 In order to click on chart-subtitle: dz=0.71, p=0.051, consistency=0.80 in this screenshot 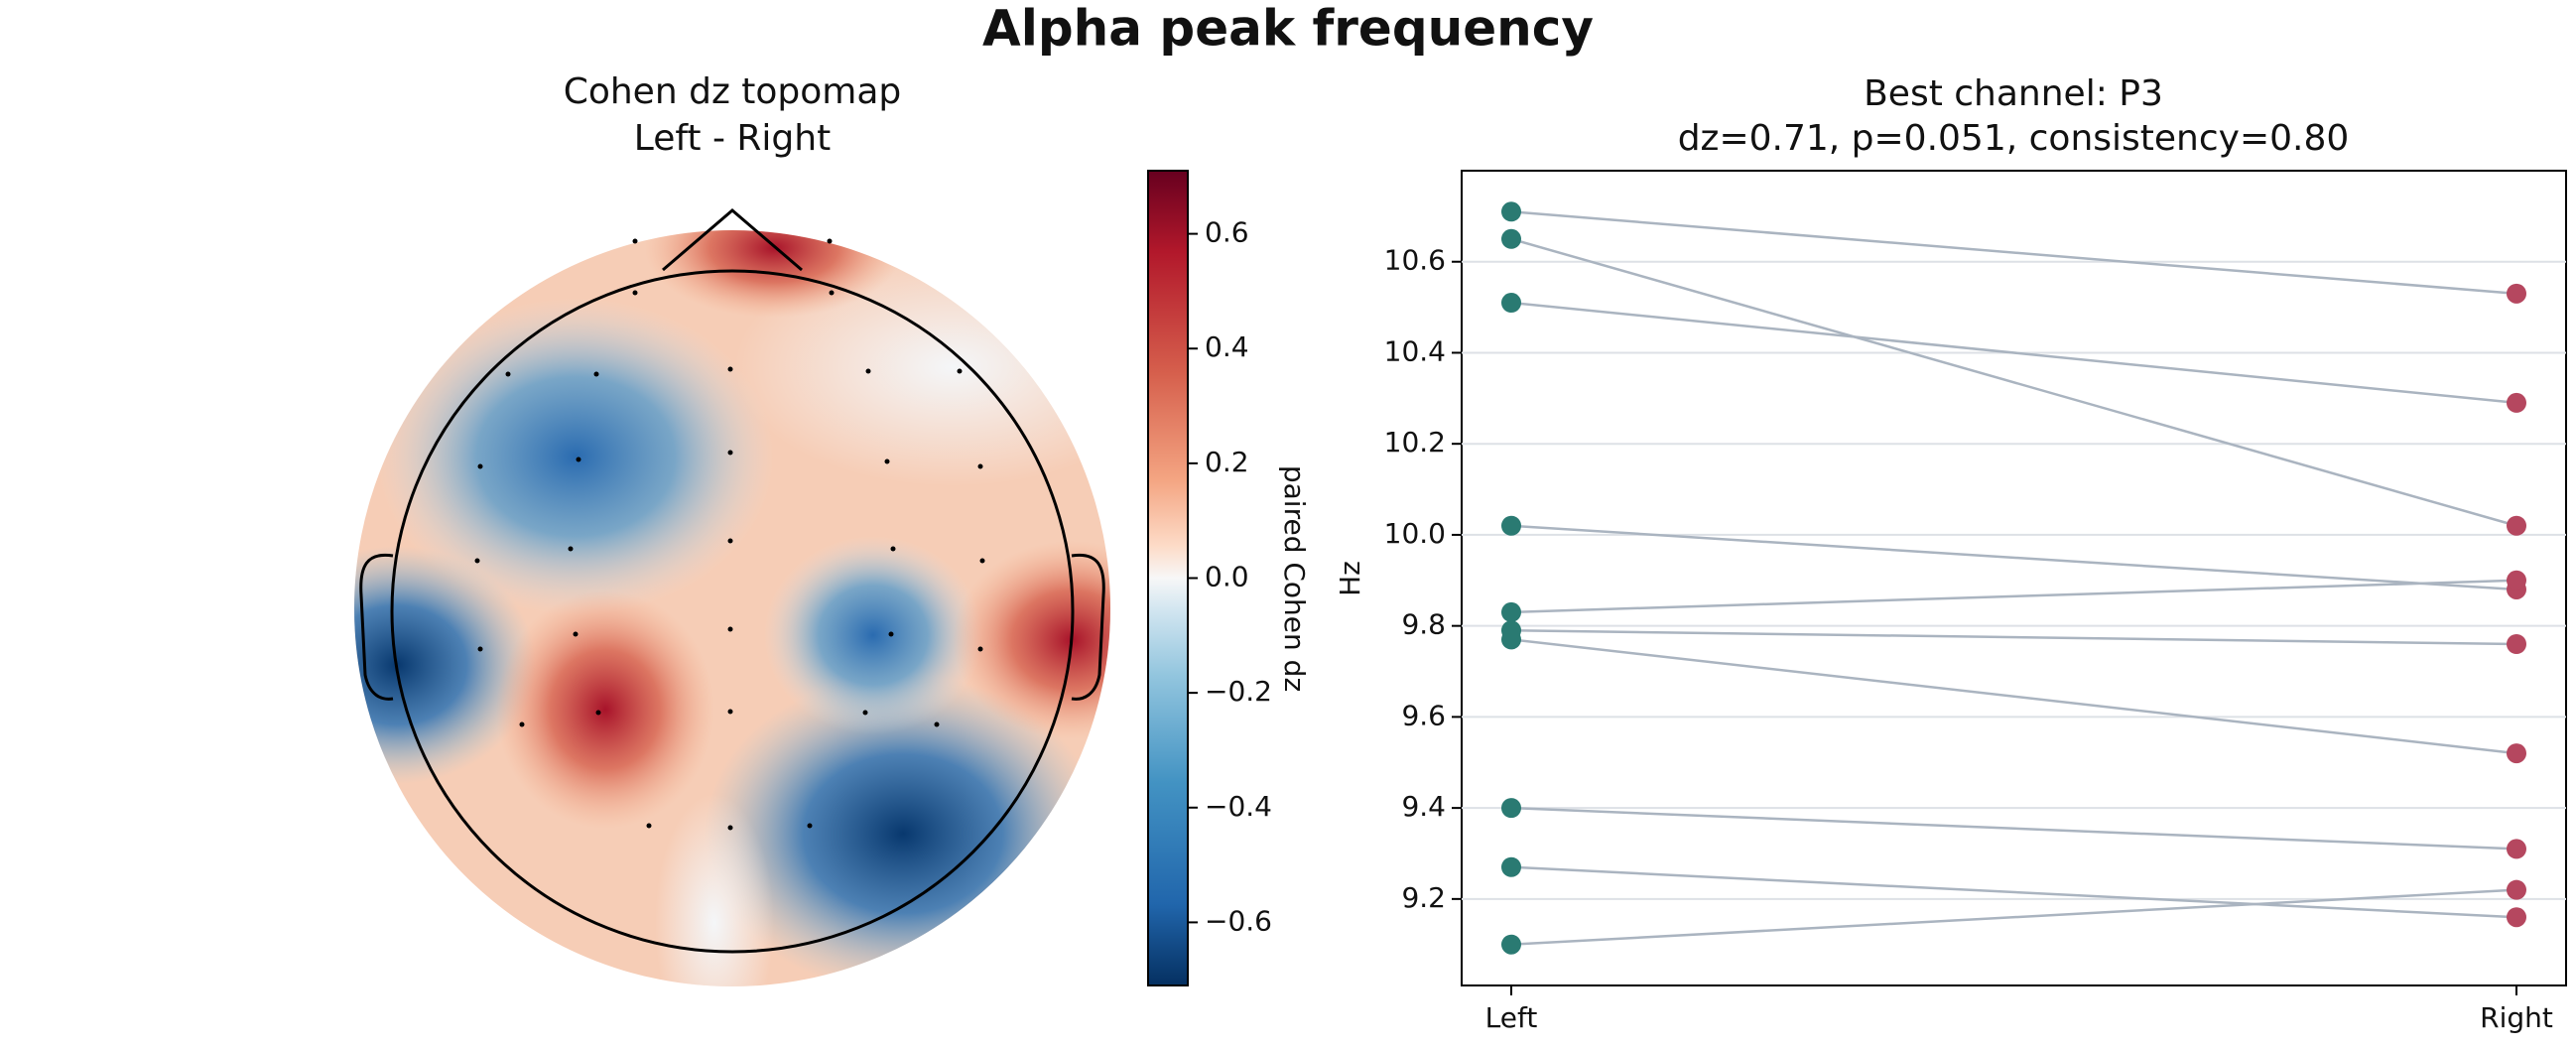, I will do `click(2014, 138)`.